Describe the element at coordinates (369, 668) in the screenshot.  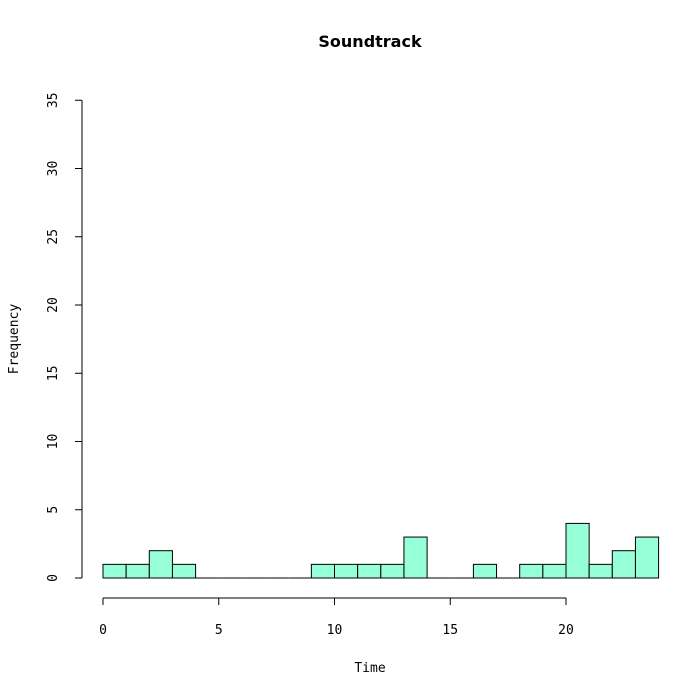
I see `x-axis-label: Time` at that location.